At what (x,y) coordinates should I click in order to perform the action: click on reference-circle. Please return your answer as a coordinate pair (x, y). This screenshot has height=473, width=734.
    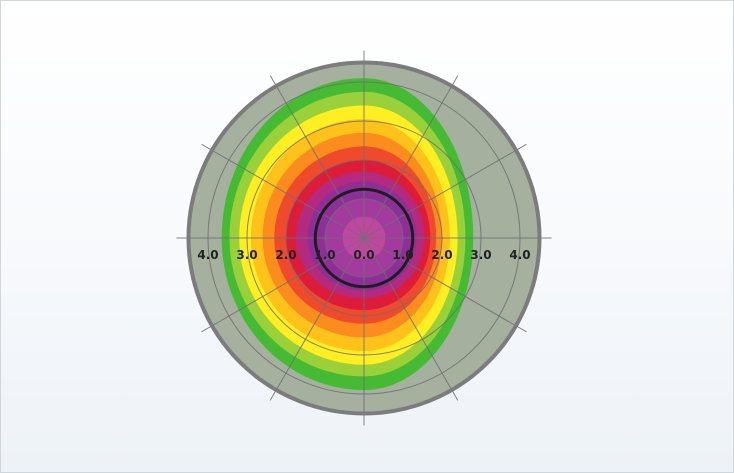
    Looking at the image, I should click on (364, 238).